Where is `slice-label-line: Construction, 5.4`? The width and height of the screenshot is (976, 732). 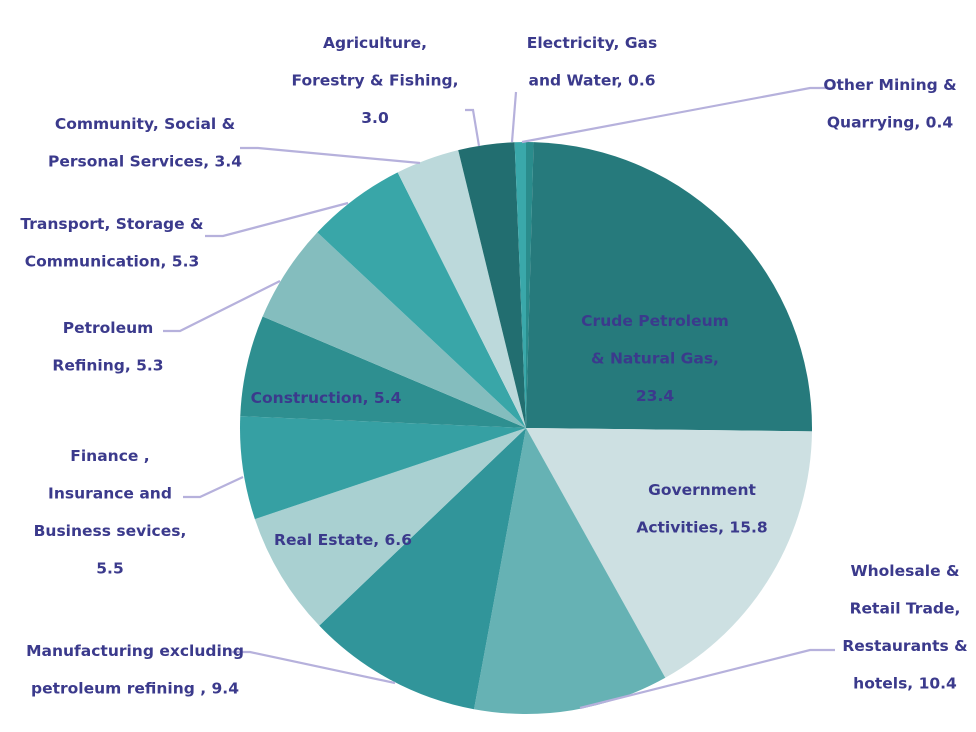 slice-label-line: Construction, 5.4 is located at coordinates (326, 398).